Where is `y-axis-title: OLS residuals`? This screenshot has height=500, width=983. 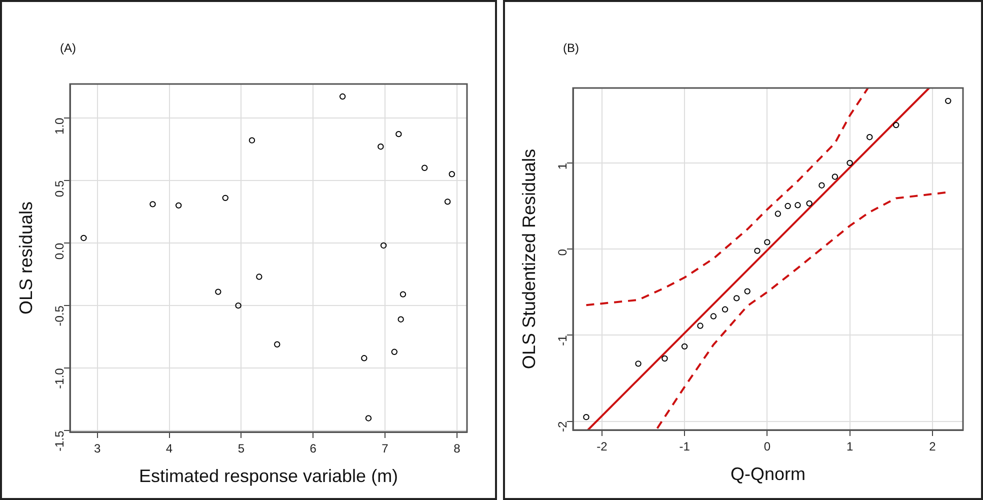 y-axis-title: OLS residuals is located at coordinates (26, 258).